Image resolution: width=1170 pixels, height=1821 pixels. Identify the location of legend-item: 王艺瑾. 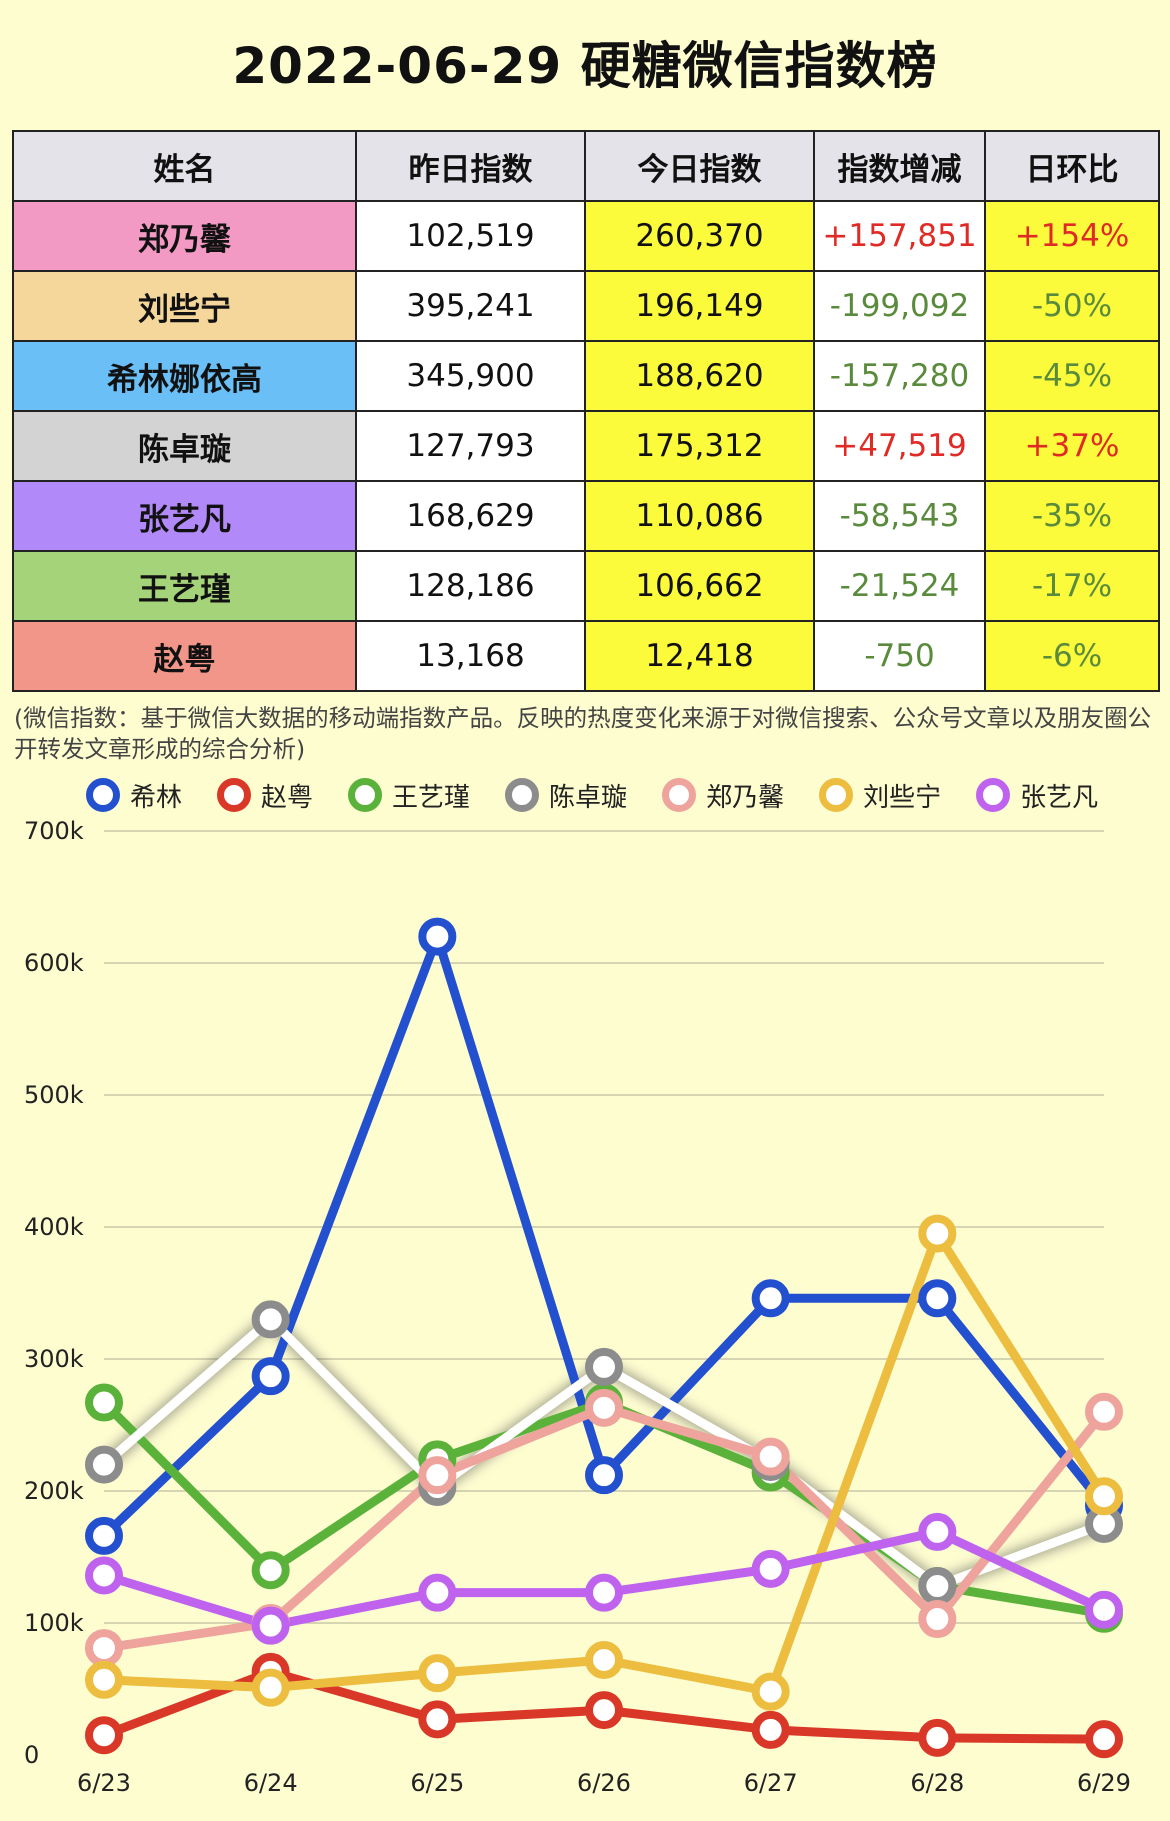
(409, 795).